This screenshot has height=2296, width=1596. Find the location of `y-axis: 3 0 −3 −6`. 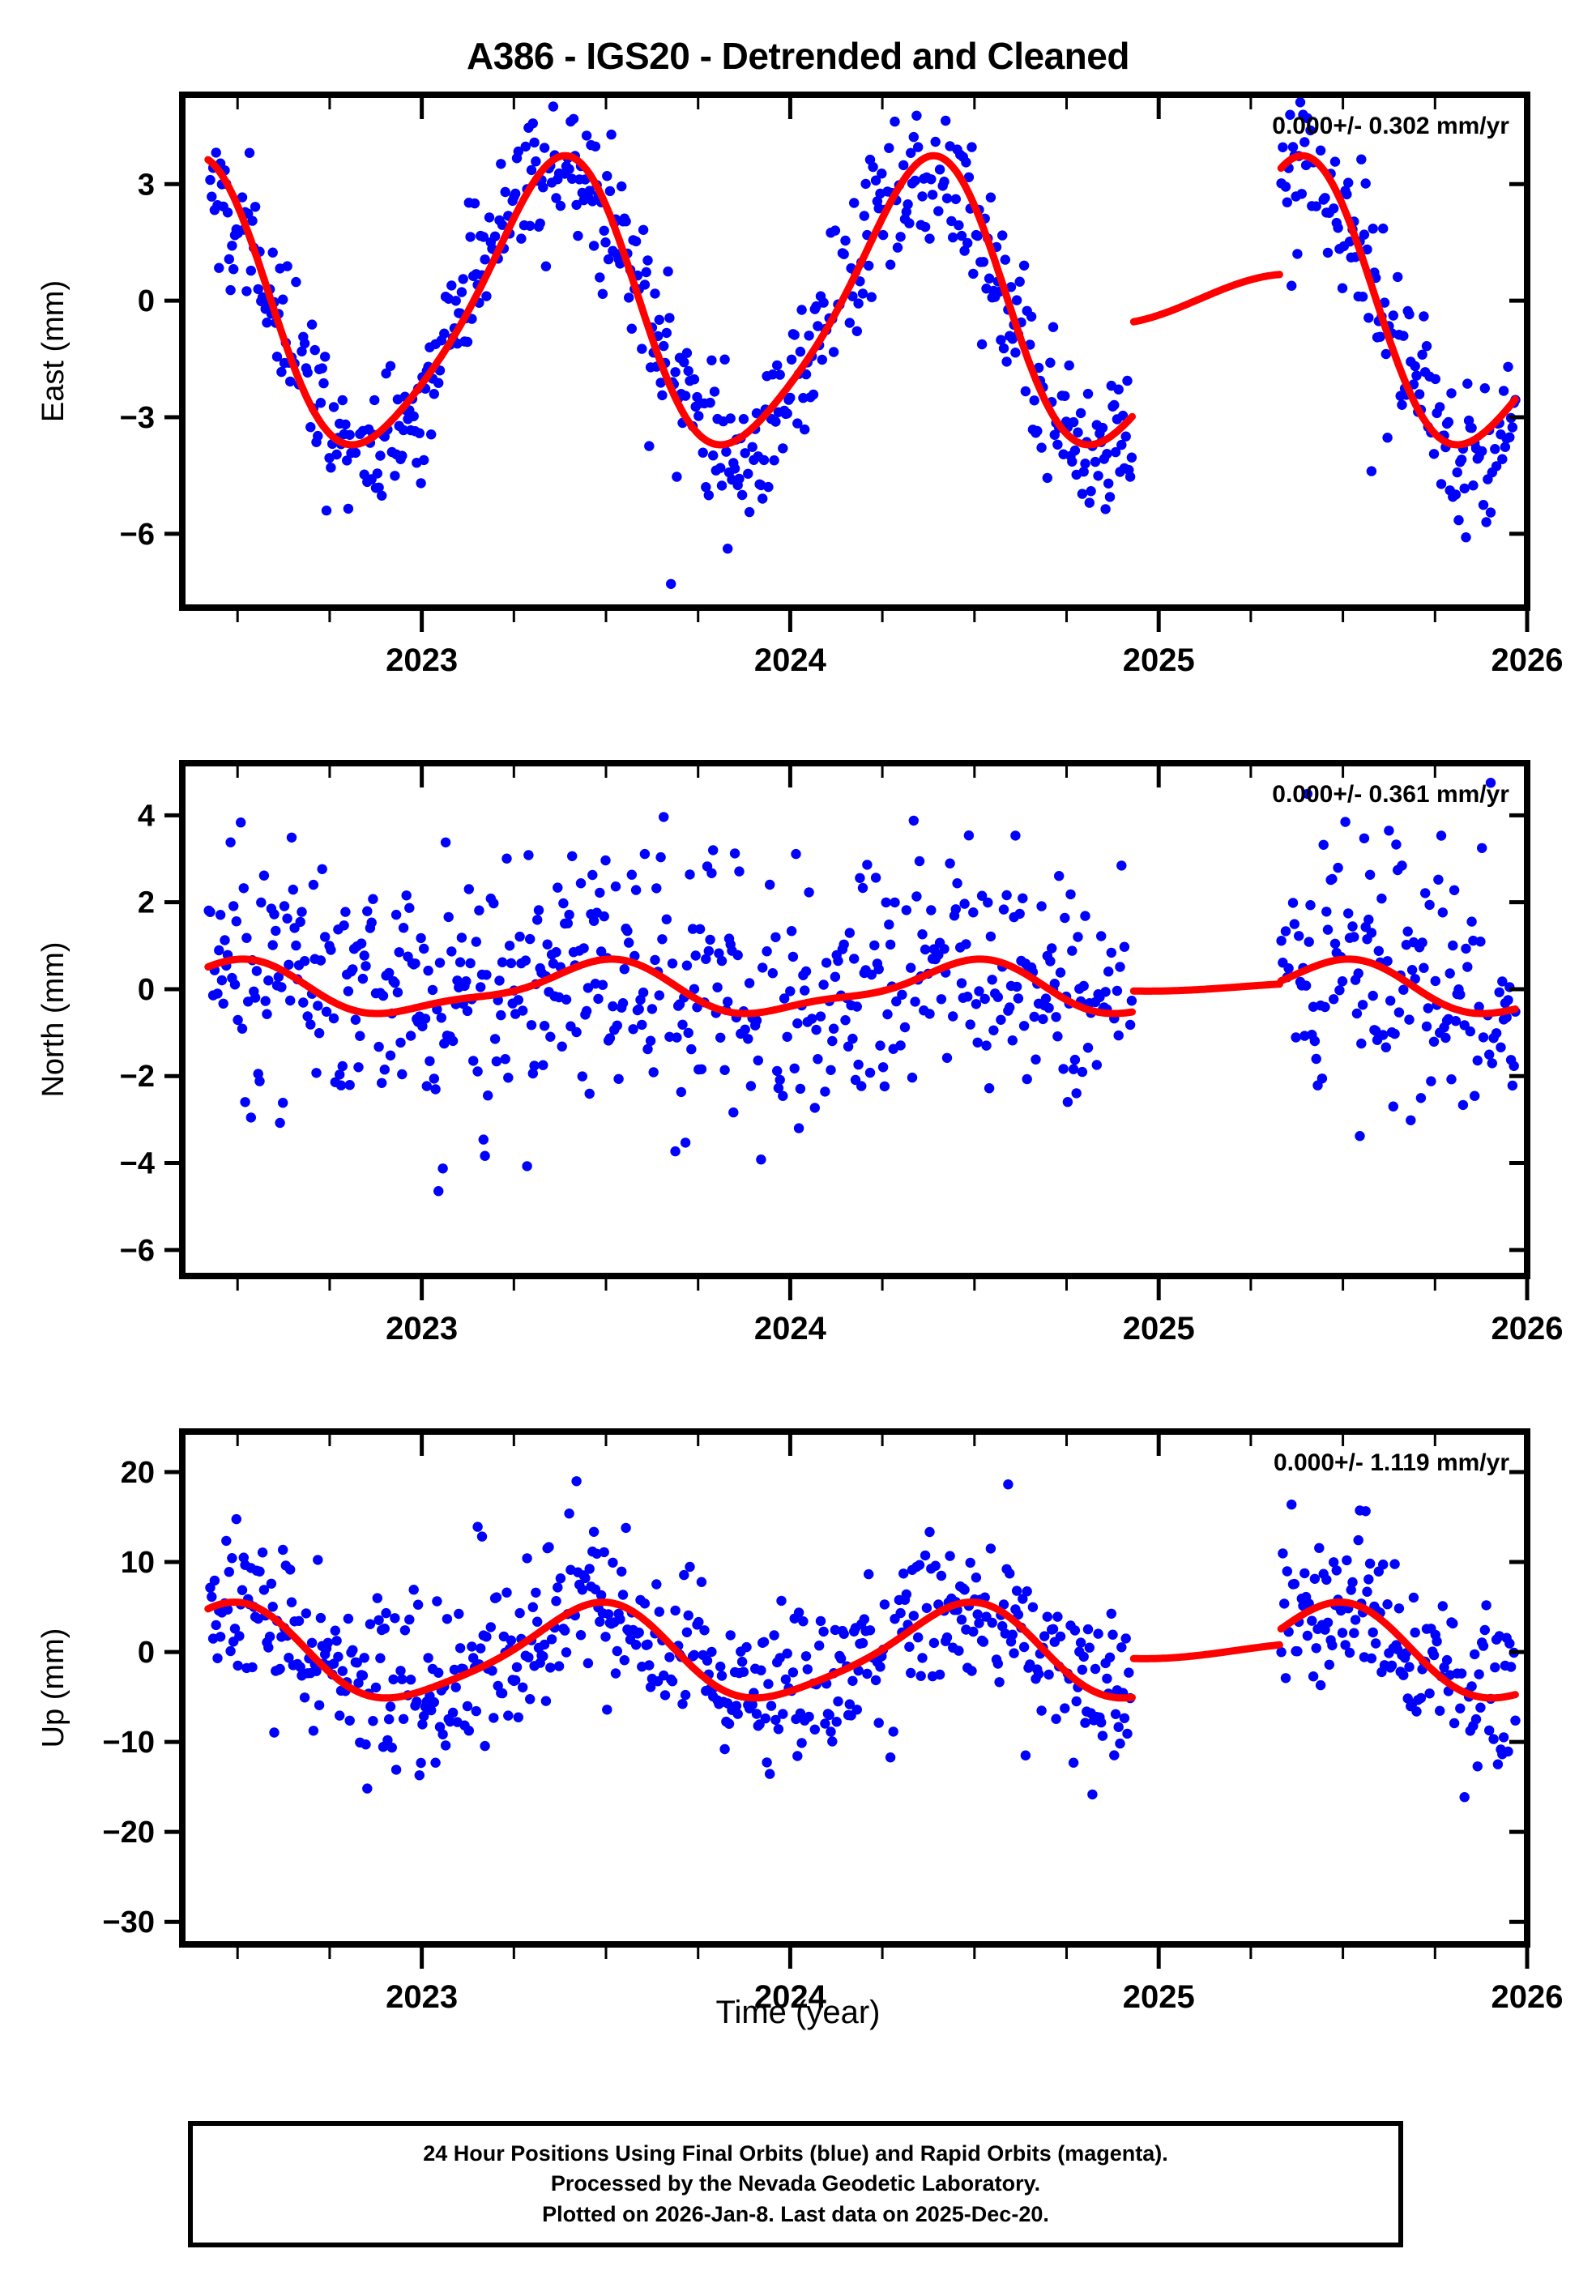

y-axis: 3 0 −3 −6 is located at coordinates (823, 360).